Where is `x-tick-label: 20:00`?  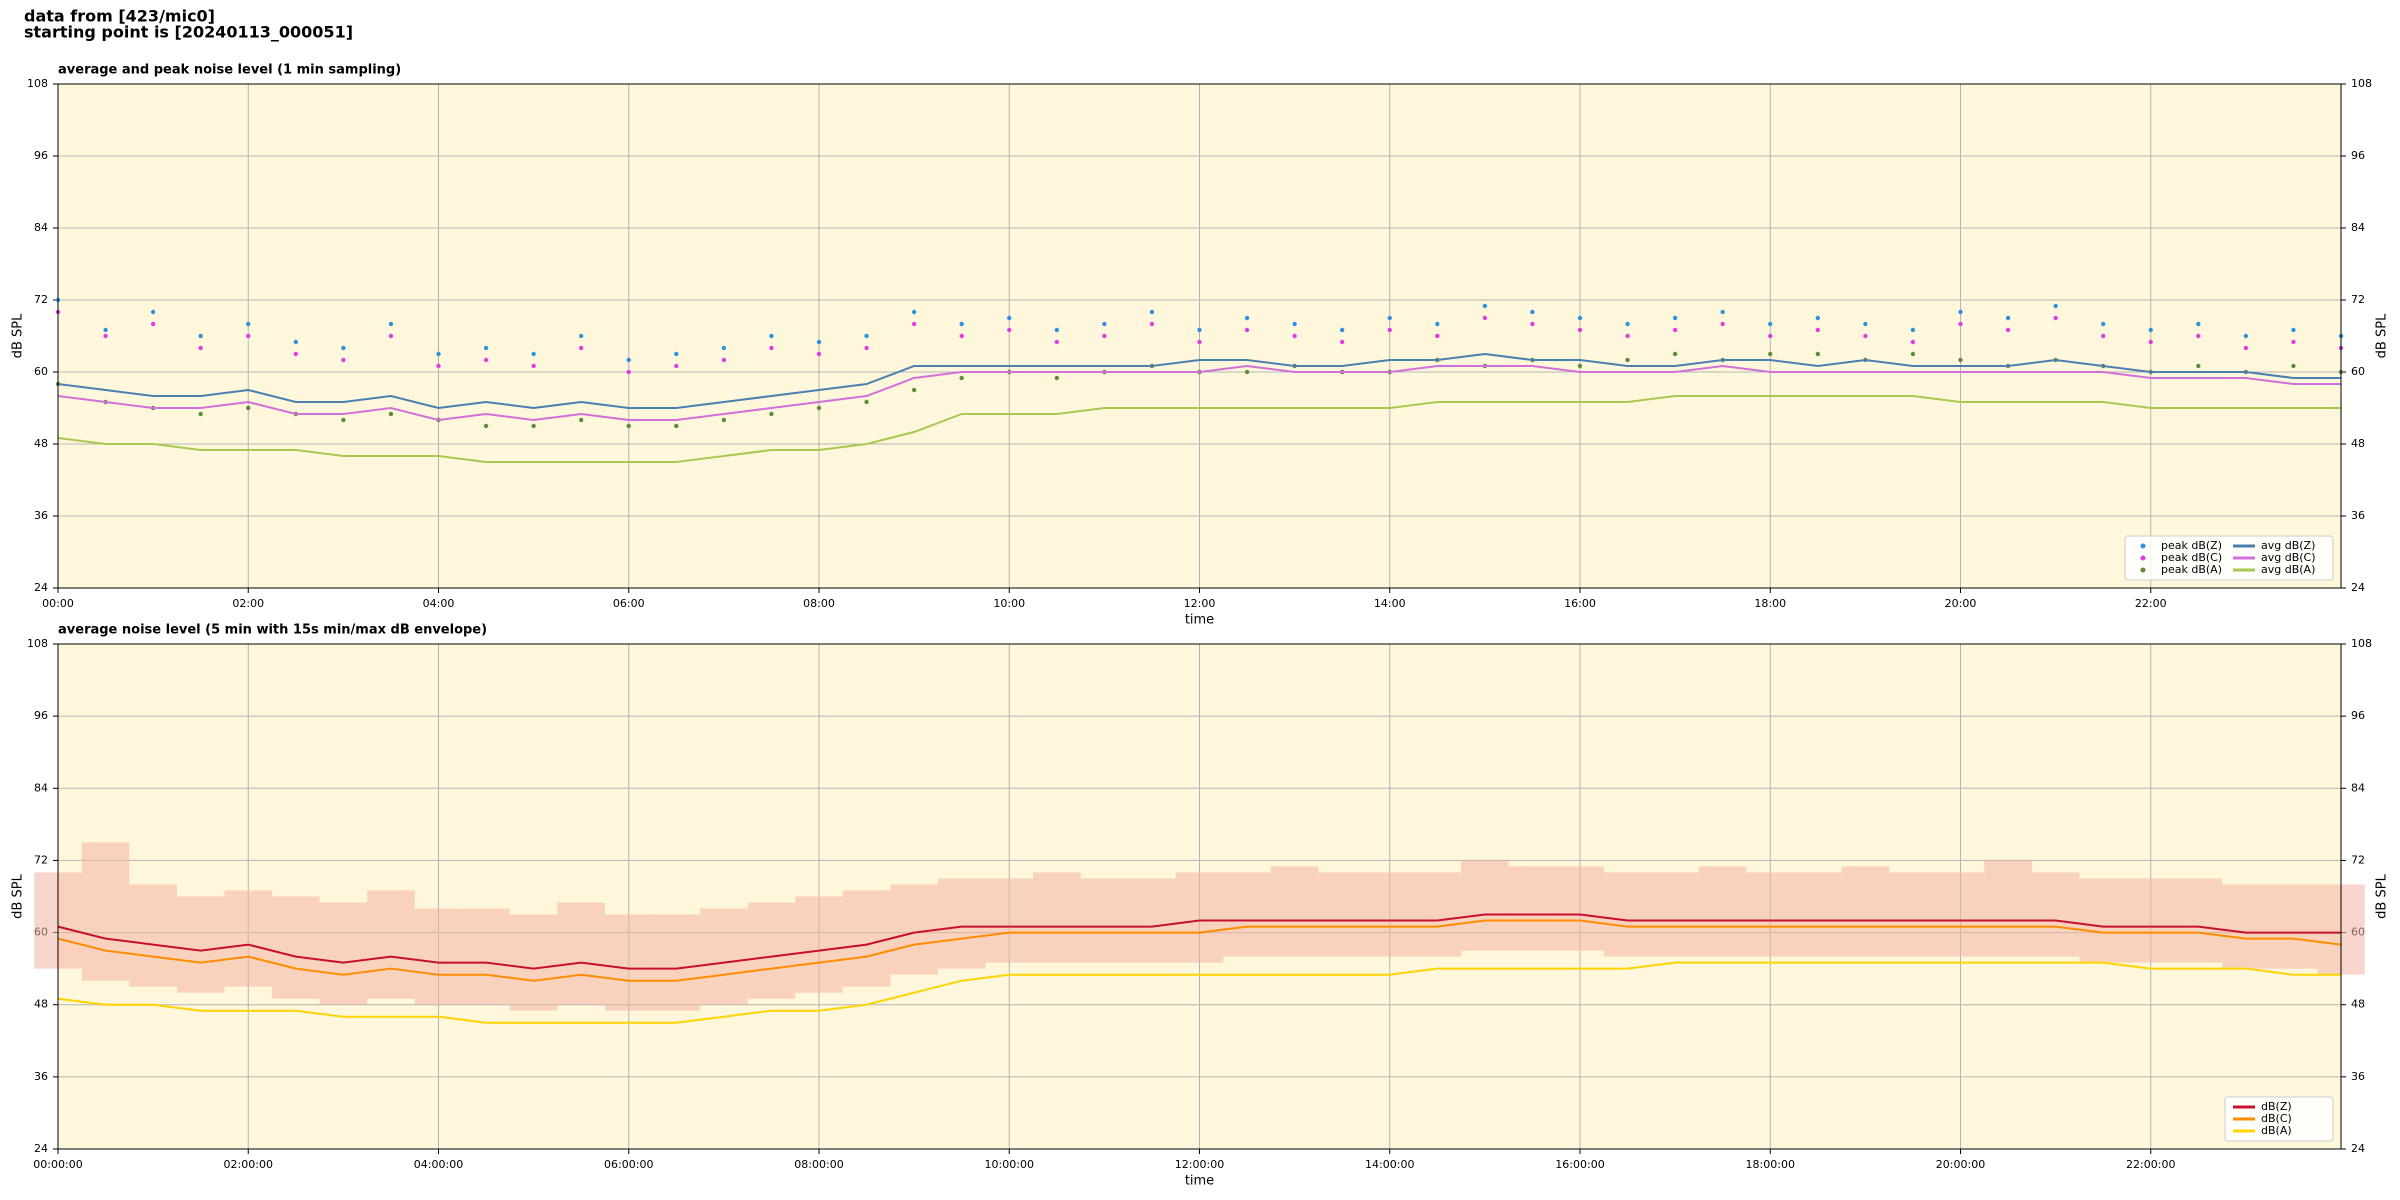
x-tick-label: 20:00 is located at coordinates (1961, 603).